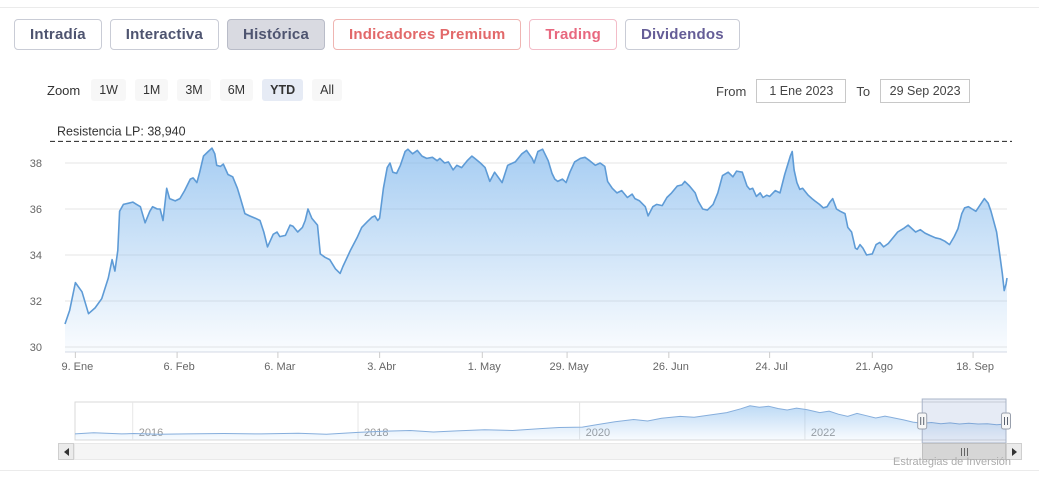 This screenshot has width=1039, height=484. I want to click on x-axis-label: 6. Feb, so click(179, 367).